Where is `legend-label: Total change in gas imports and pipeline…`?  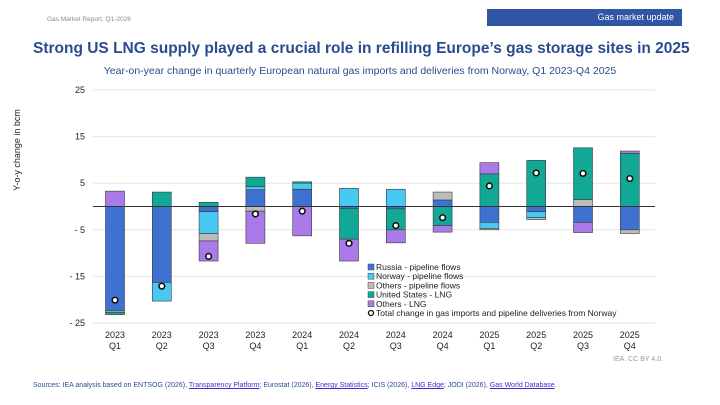 legend-label: Total change in gas imports and pipeline… is located at coordinates (496, 313).